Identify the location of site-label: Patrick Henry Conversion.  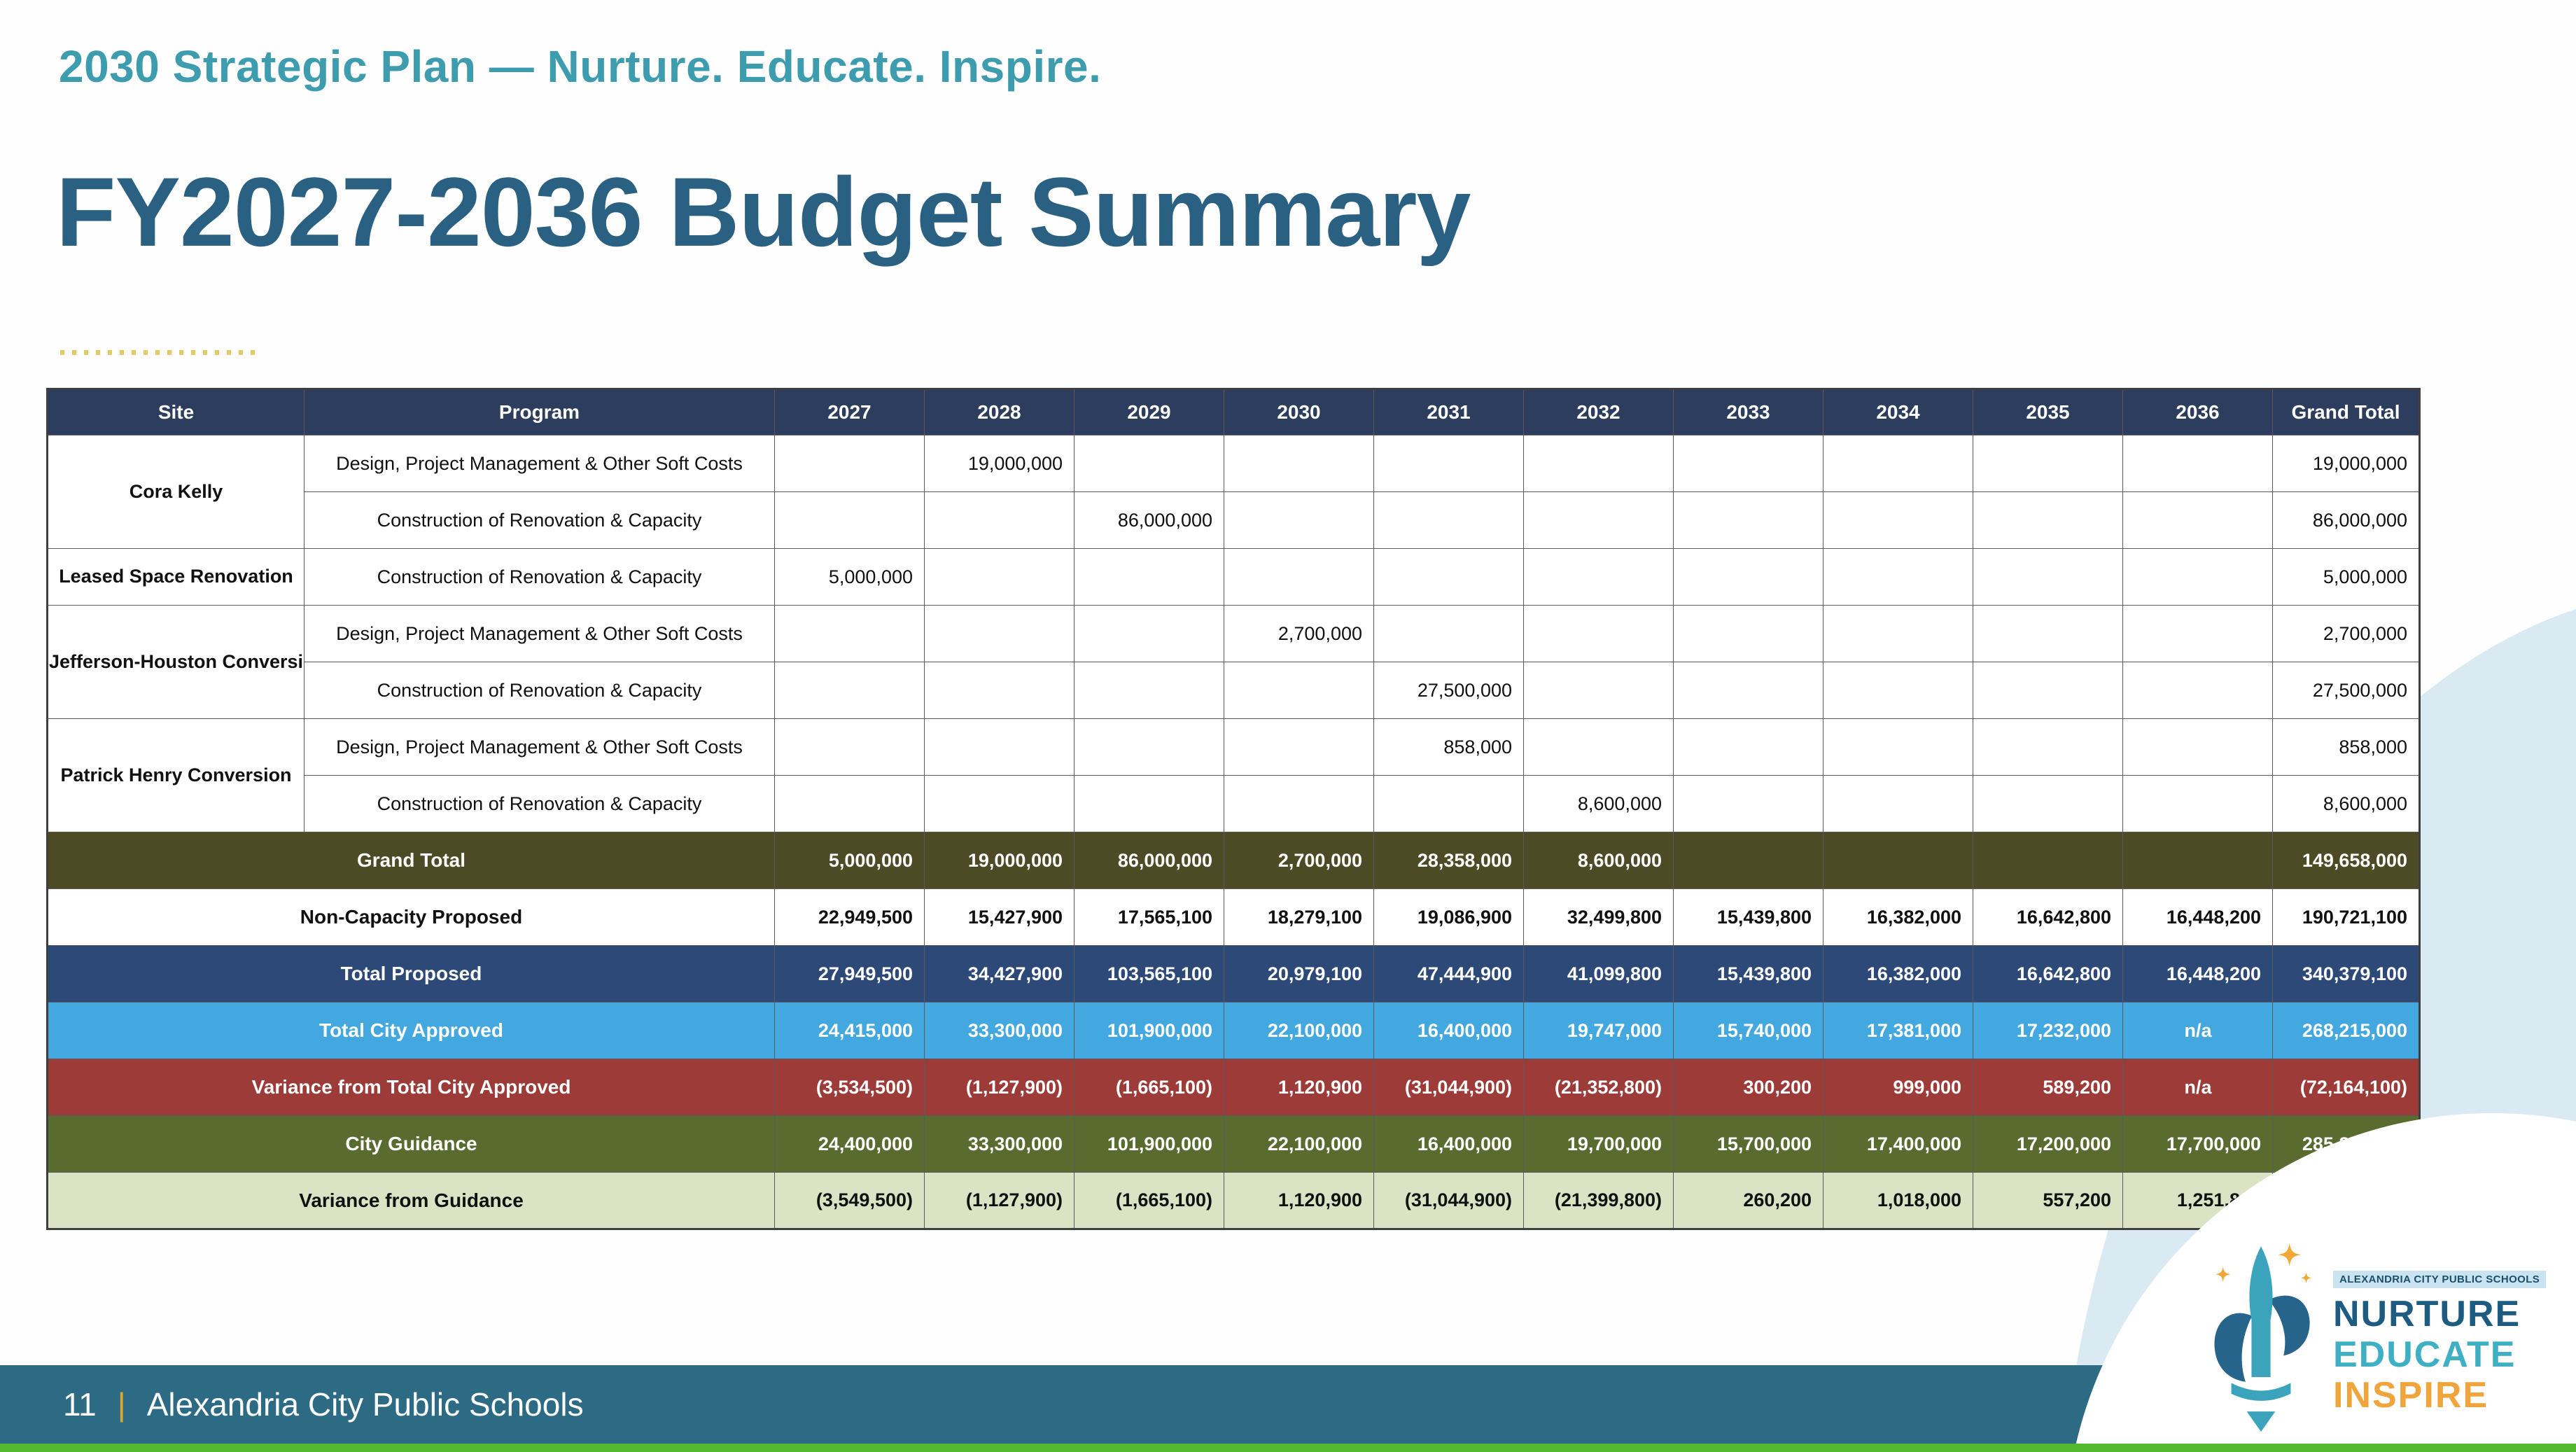
(175, 775).